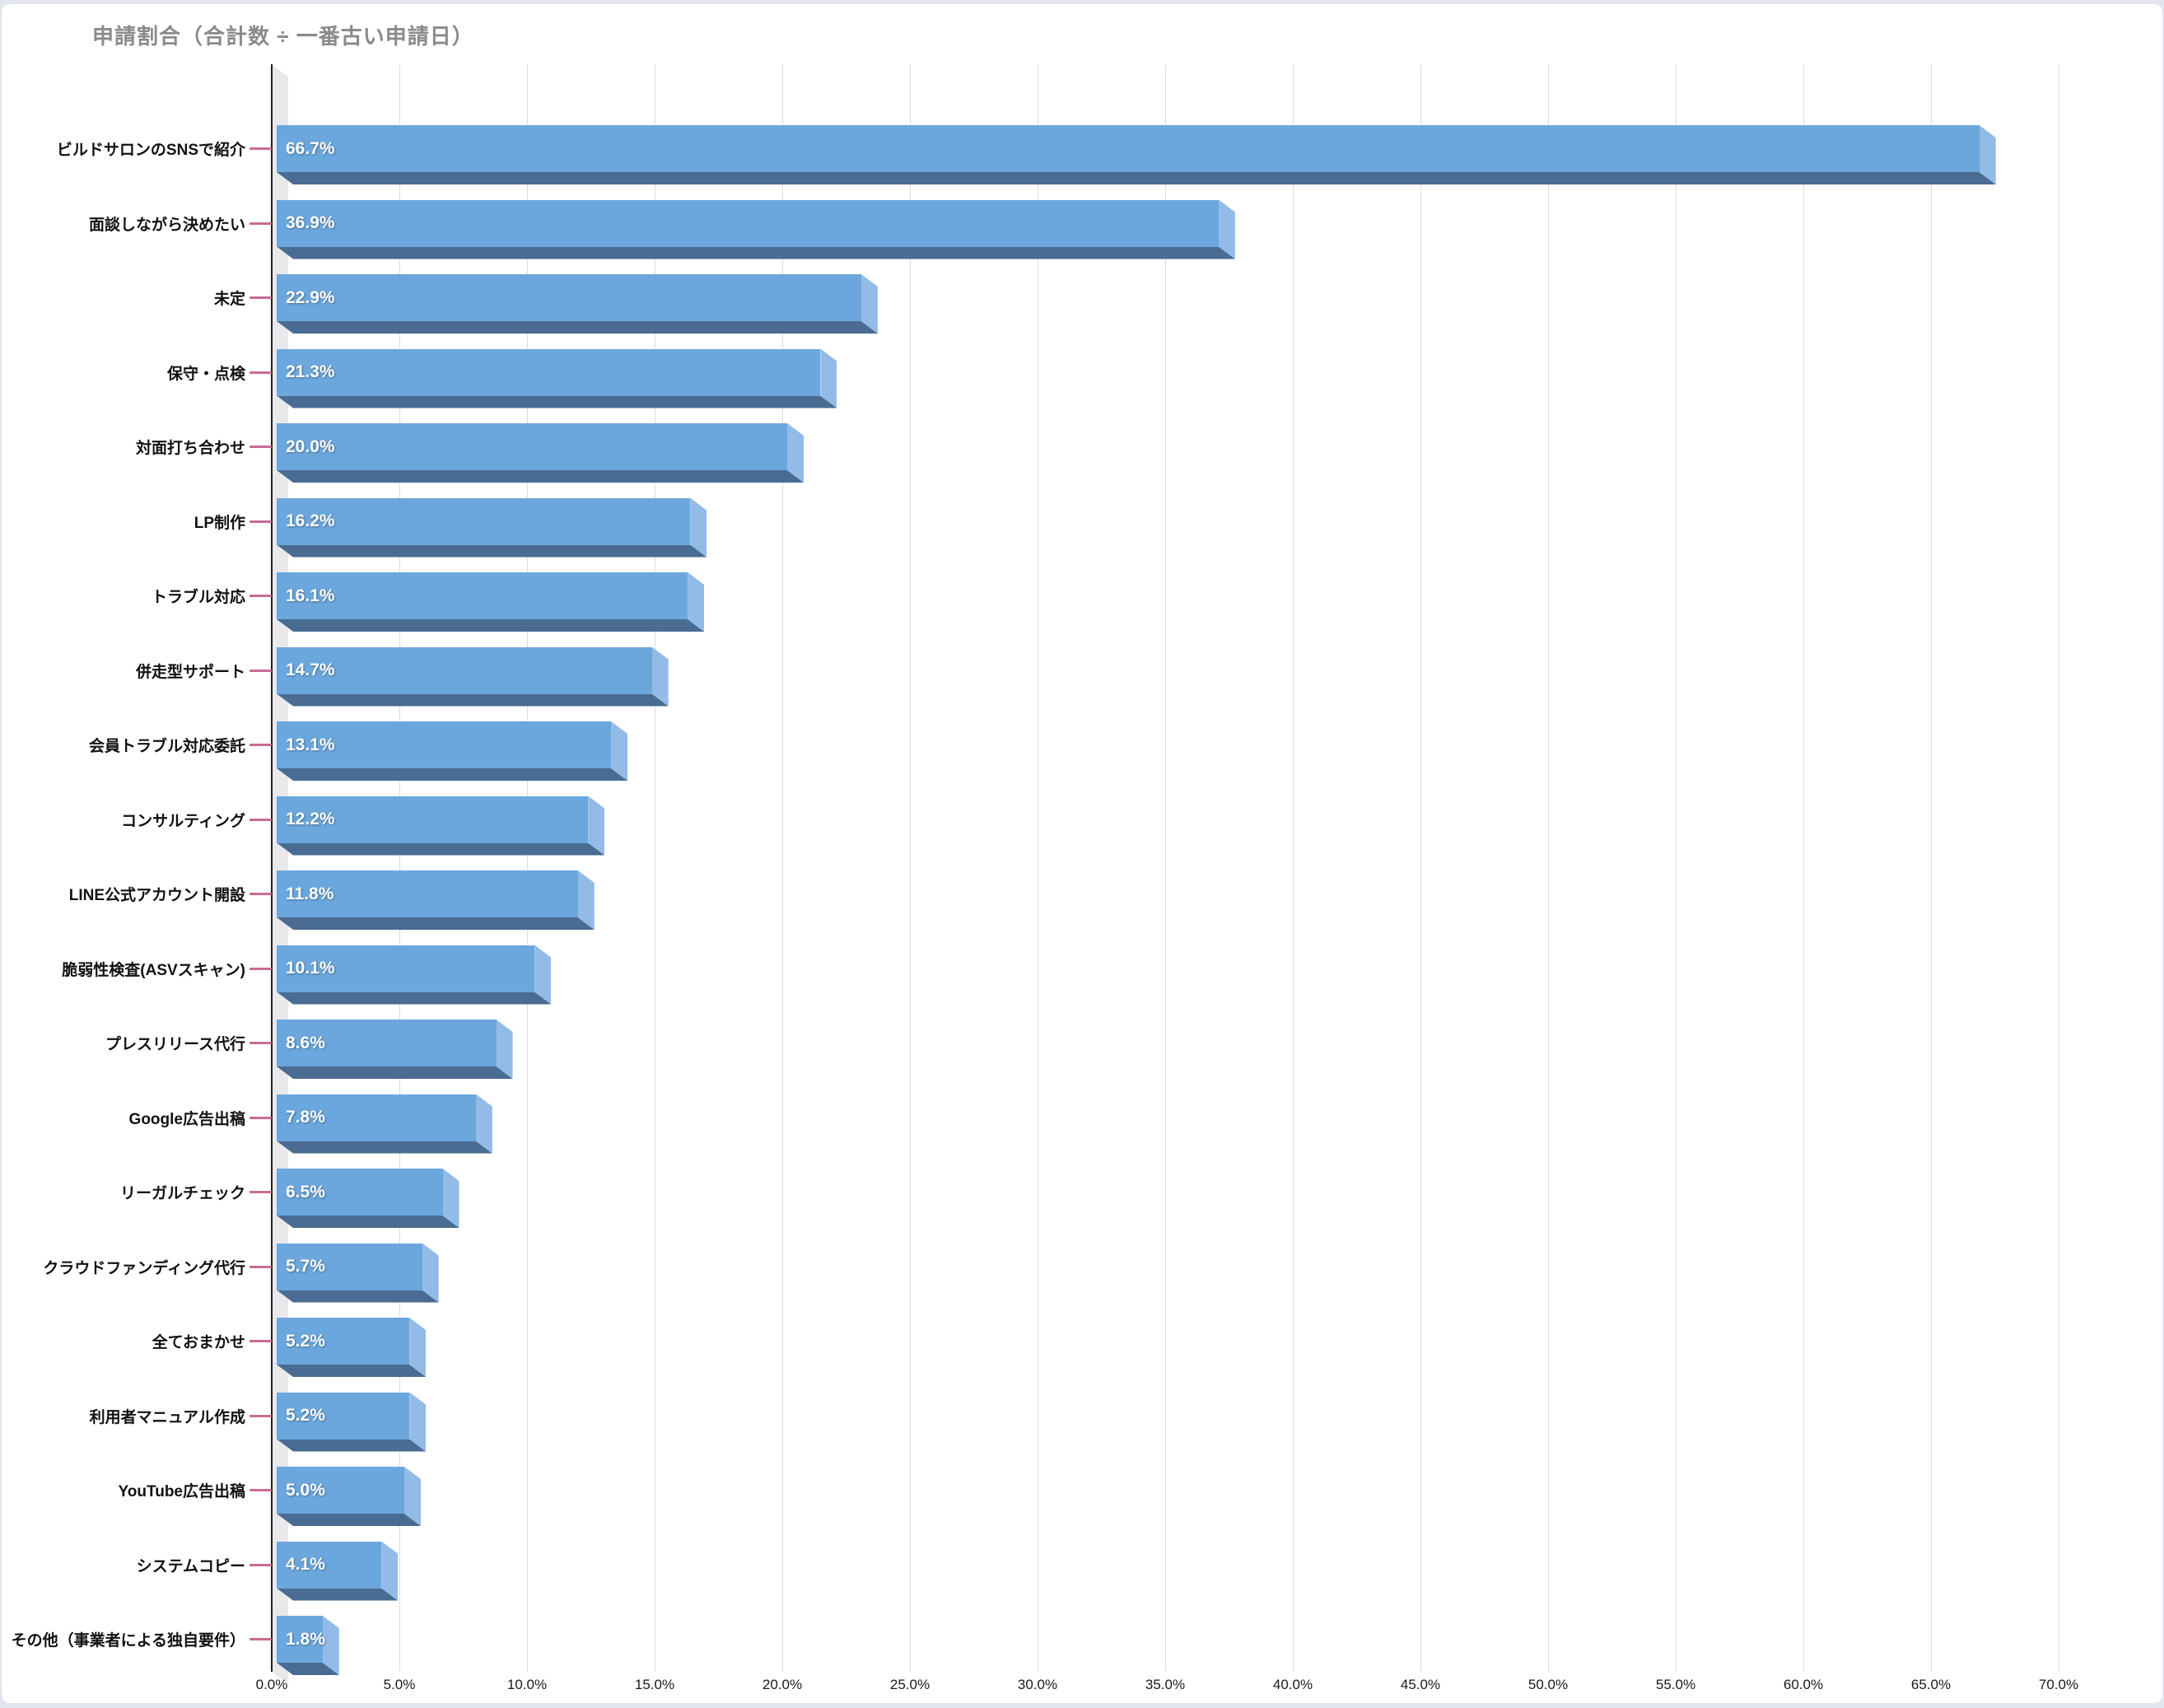 This screenshot has height=1708, width=2164. I want to click on x-tick-label: 35.0%, so click(1165, 1684).